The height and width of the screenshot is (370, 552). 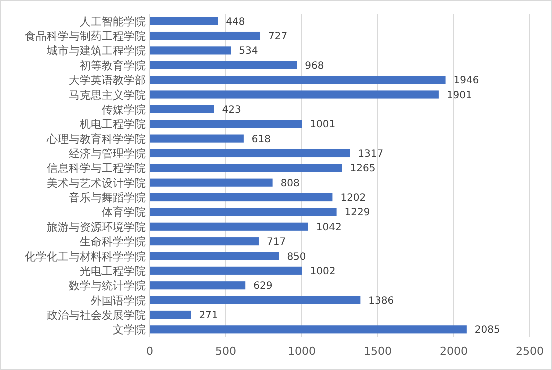 What do you see at coordinates (118, 301) in the screenshot?
I see `y-tick-label: 外国语学院` at bounding box center [118, 301].